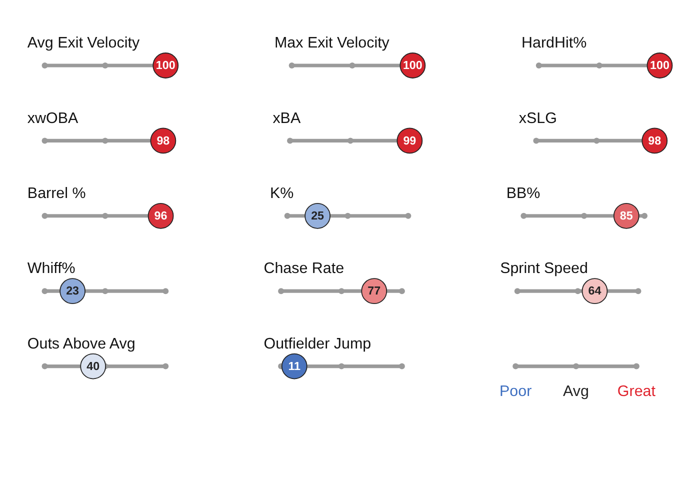 The height and width of the screenshot is (495, 683). Describe the element at coordinates (161, 215) in the screenshot. I see `data-label: 96` at that location.